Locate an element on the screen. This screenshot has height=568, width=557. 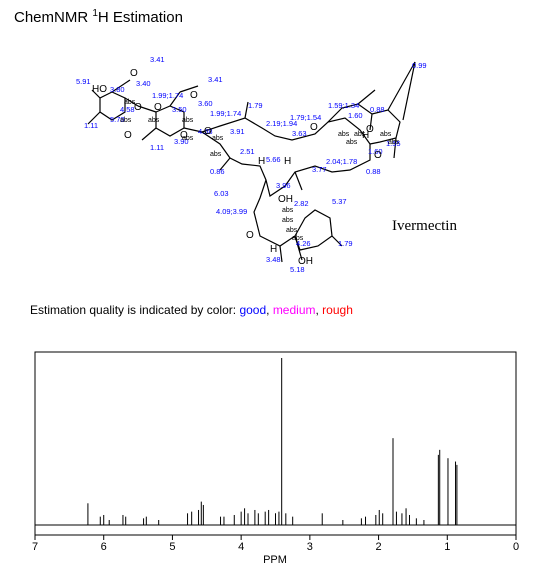
shift-label: 3.50 is located at coordinates (179, 109).